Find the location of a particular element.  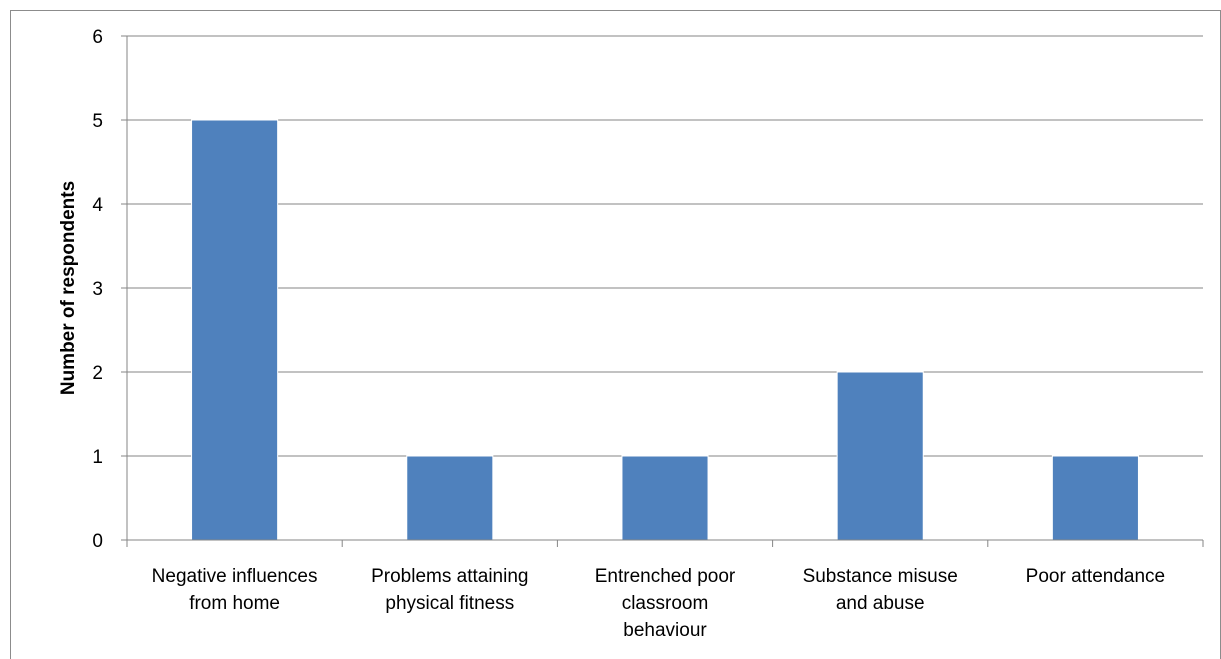

y-tick-labels: 0 1 2 3 4 5 6 is located at coordinates (97, 289).